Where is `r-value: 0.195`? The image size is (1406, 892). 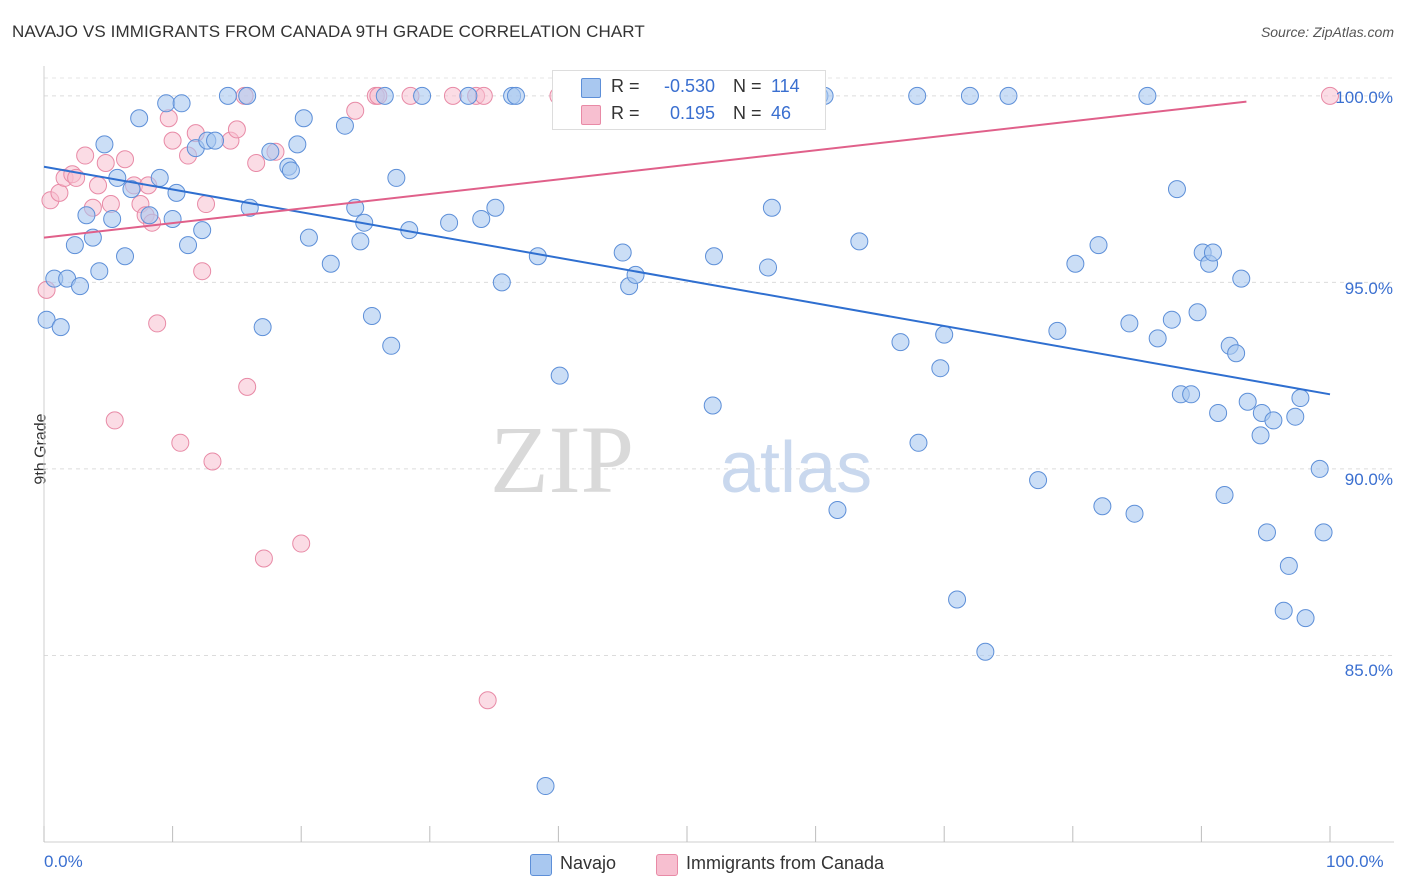
r-value: 0.195 is located at coordinates (692, 113).